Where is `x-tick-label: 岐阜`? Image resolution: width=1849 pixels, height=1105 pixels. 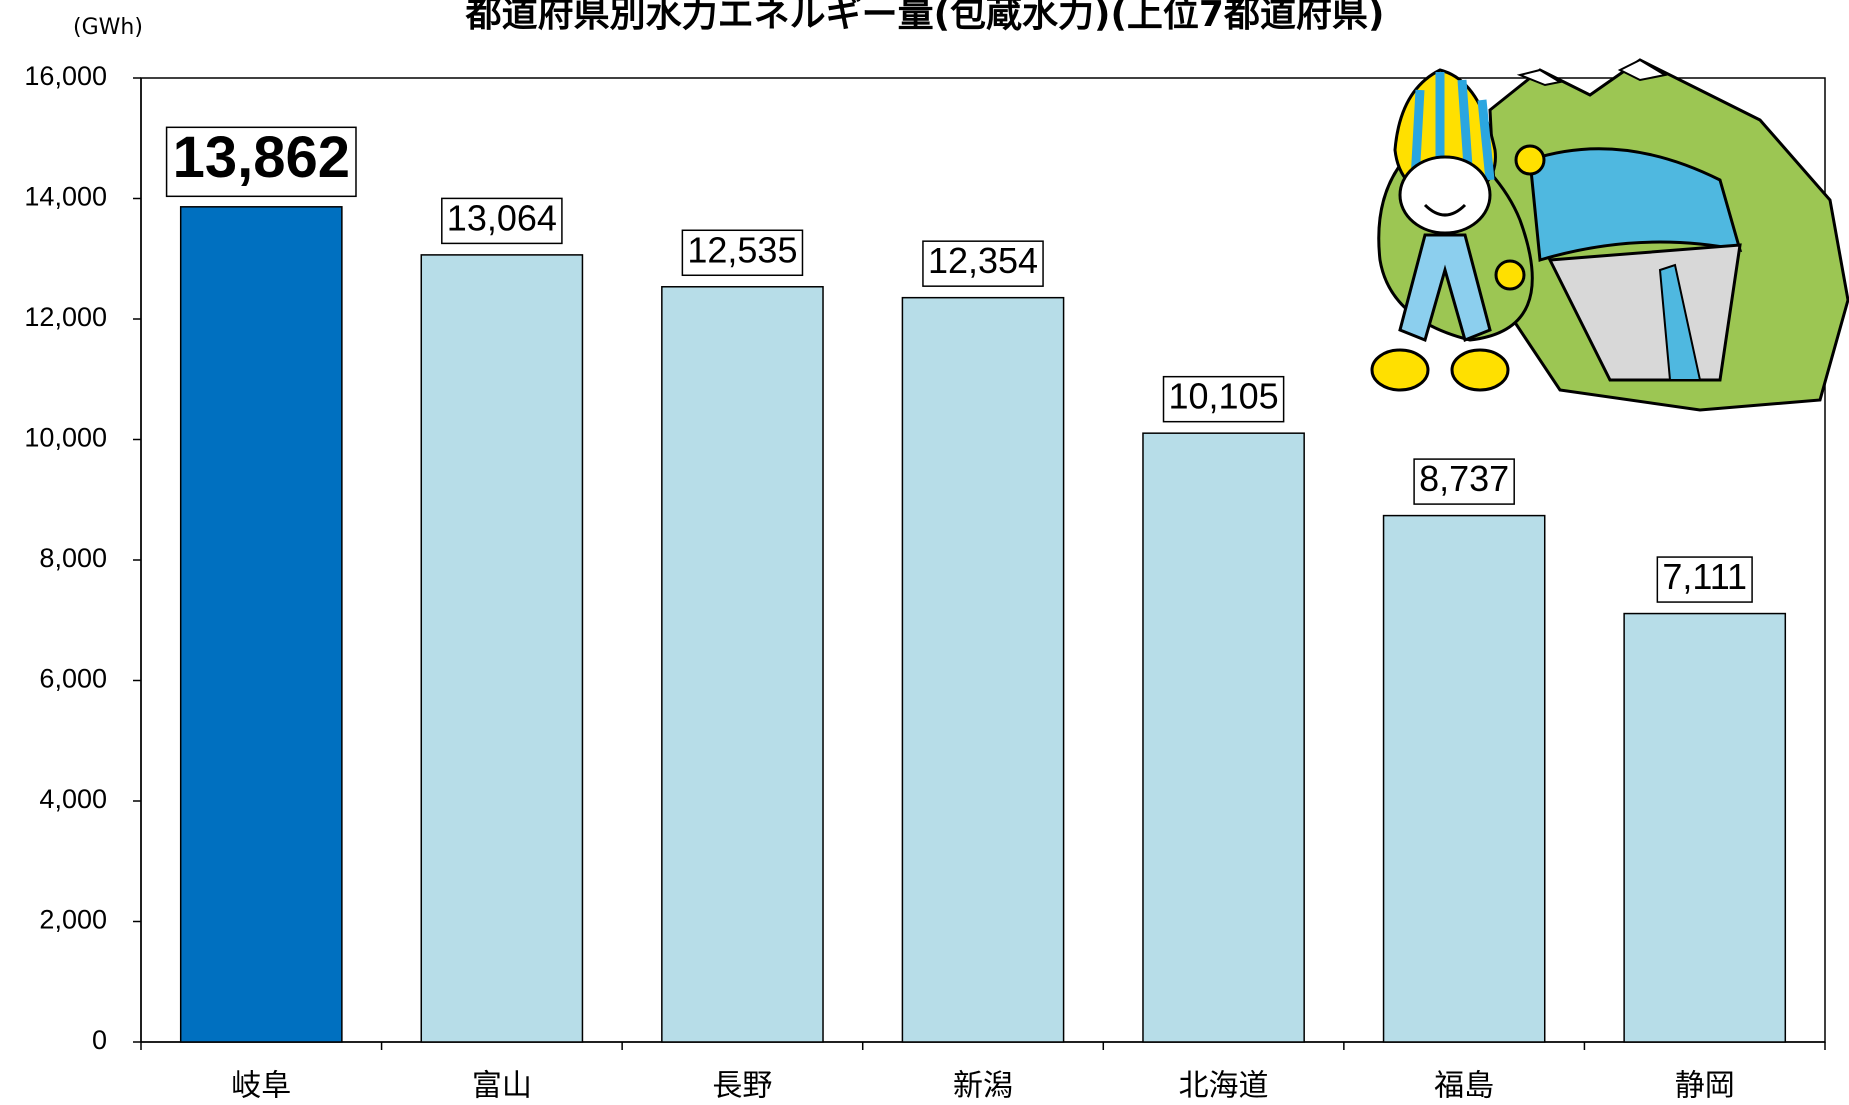 x-tick-label: 岐阜 is located at coordinates (261, 1086).